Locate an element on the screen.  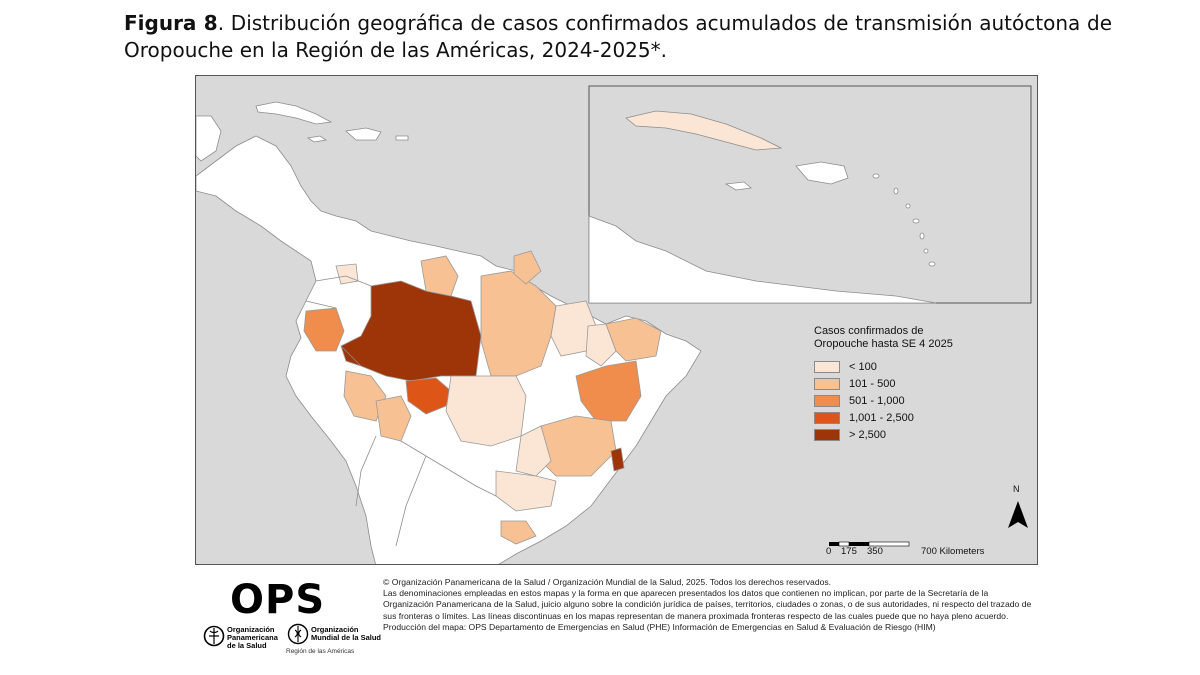
who-name: Organización Mundial de la Salud is located at coordinates (346, 633).